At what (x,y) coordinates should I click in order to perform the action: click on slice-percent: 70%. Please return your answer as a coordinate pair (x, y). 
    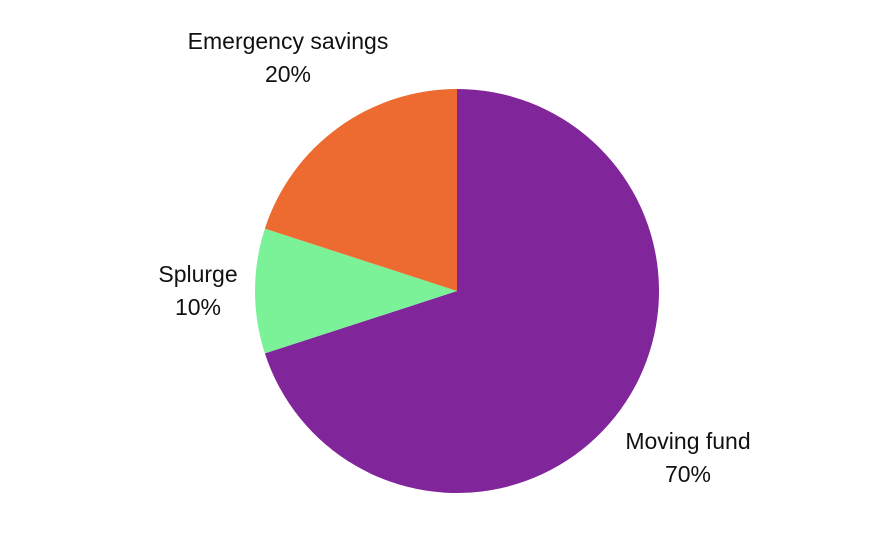
    Looking at the image, I should click on (688, 474).